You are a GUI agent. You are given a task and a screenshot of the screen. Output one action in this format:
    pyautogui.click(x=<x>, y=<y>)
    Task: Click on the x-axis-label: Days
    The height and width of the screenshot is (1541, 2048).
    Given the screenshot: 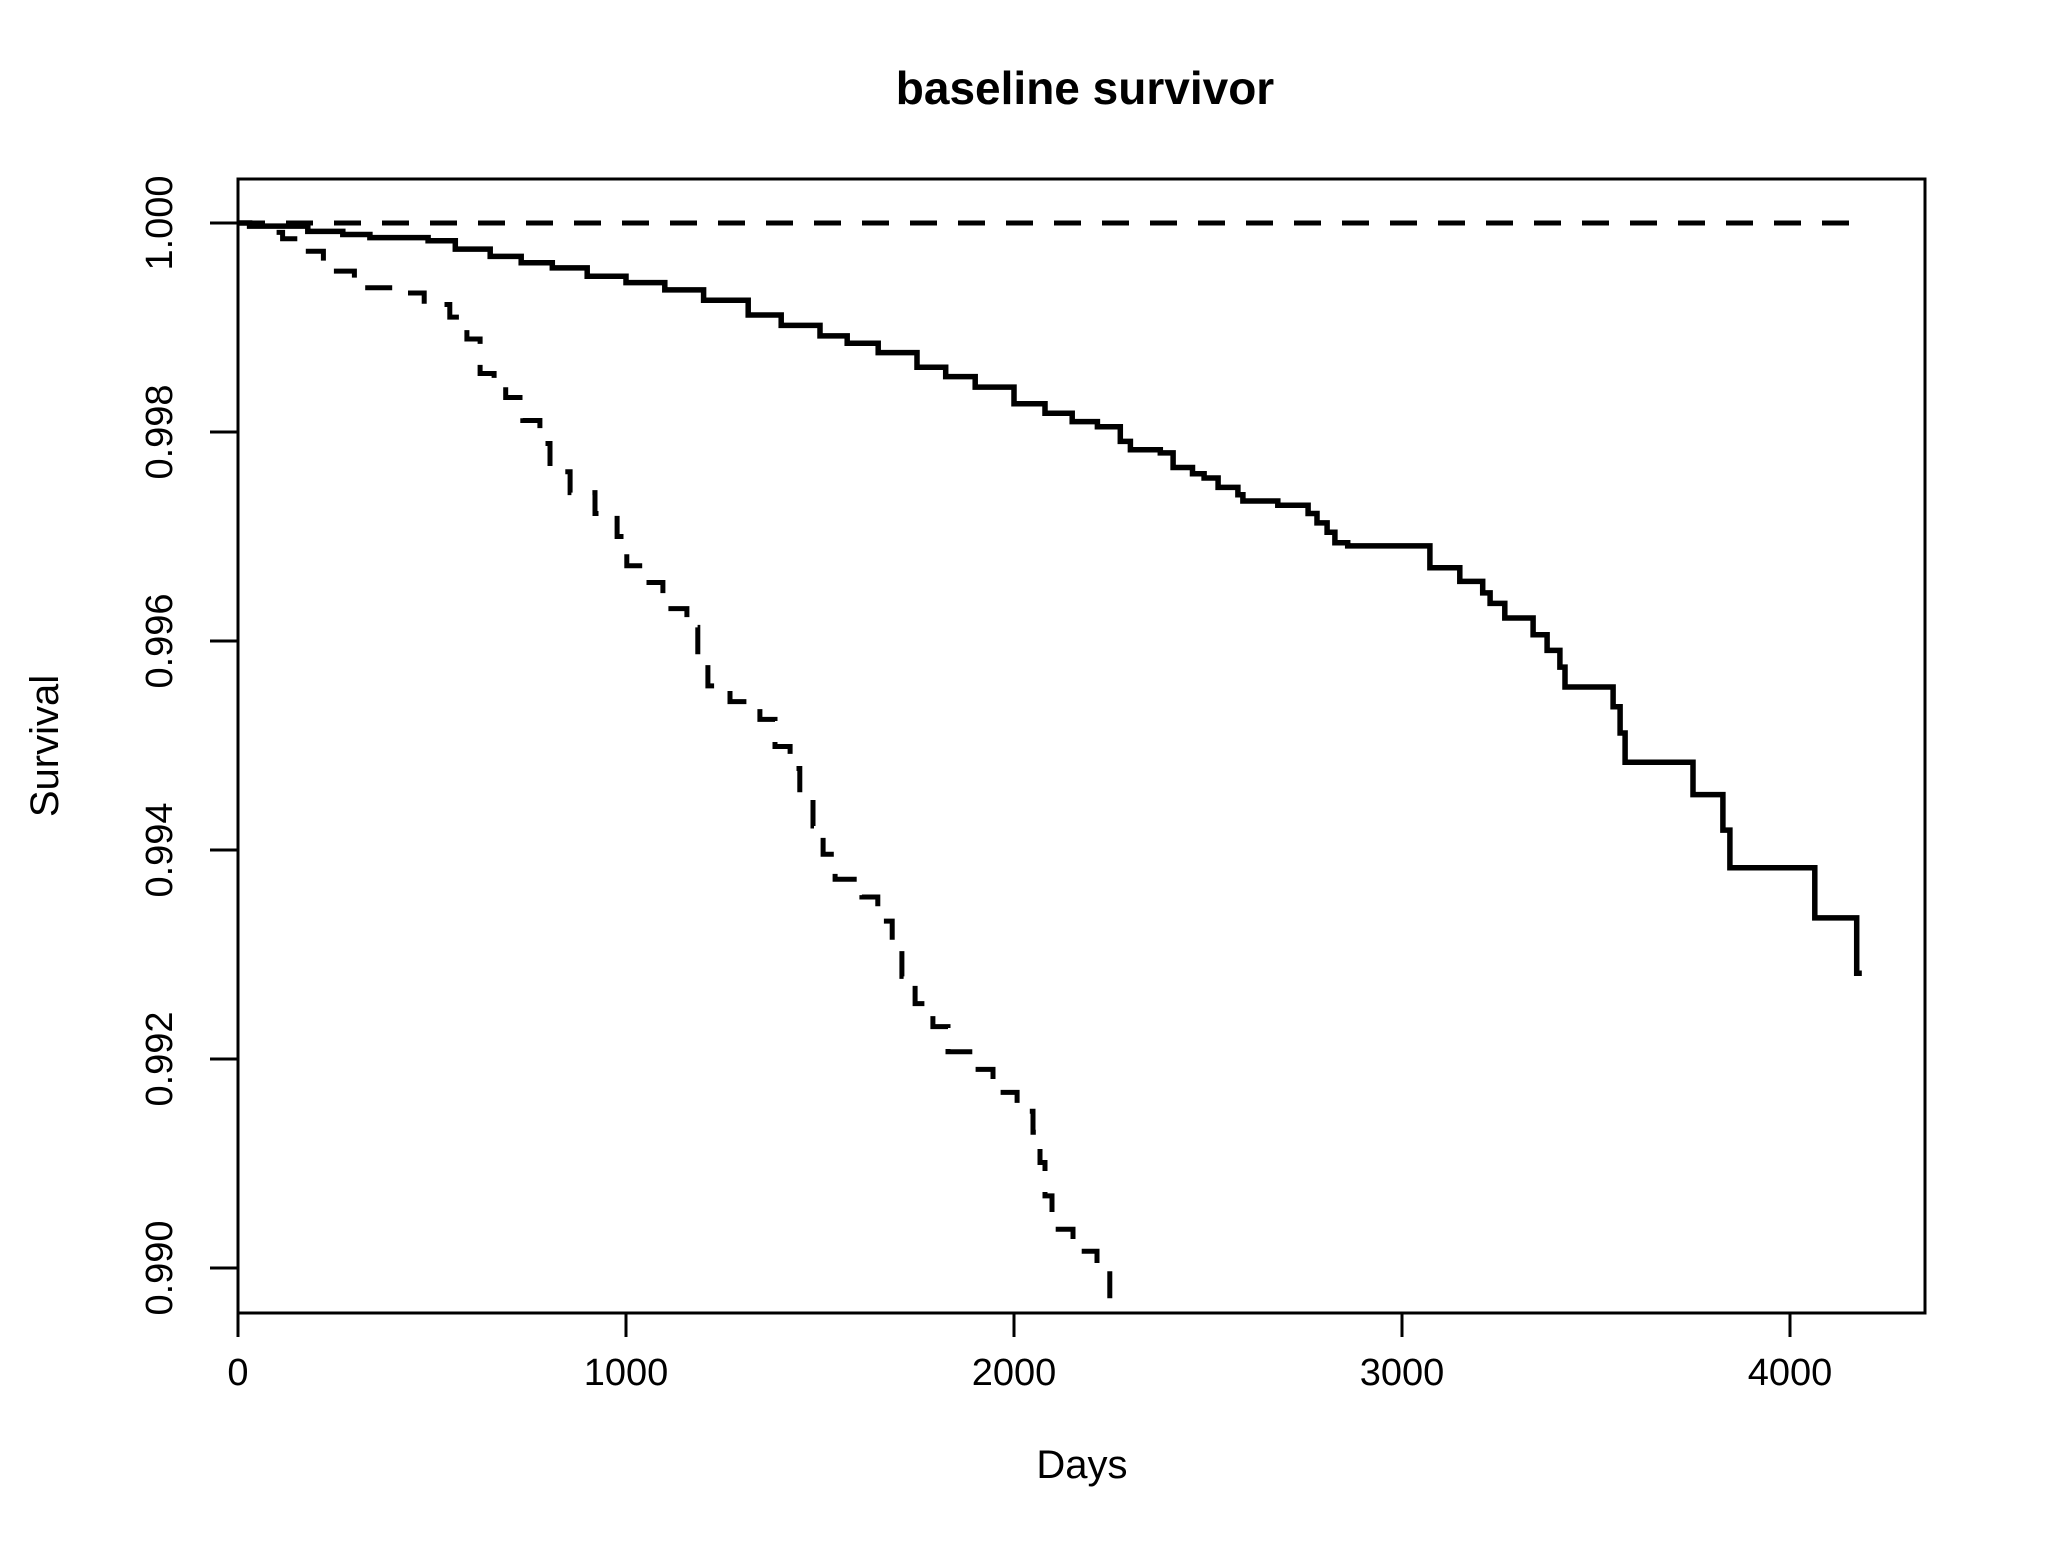 What is the action you would take?
    pyautogui.click(x=1081, y=1465)
    